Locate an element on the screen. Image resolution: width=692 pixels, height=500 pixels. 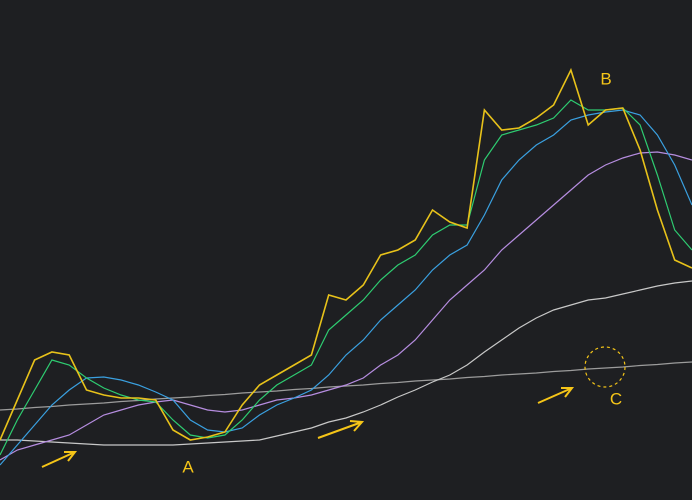
annotation: A is located at coordinates (188, 466).